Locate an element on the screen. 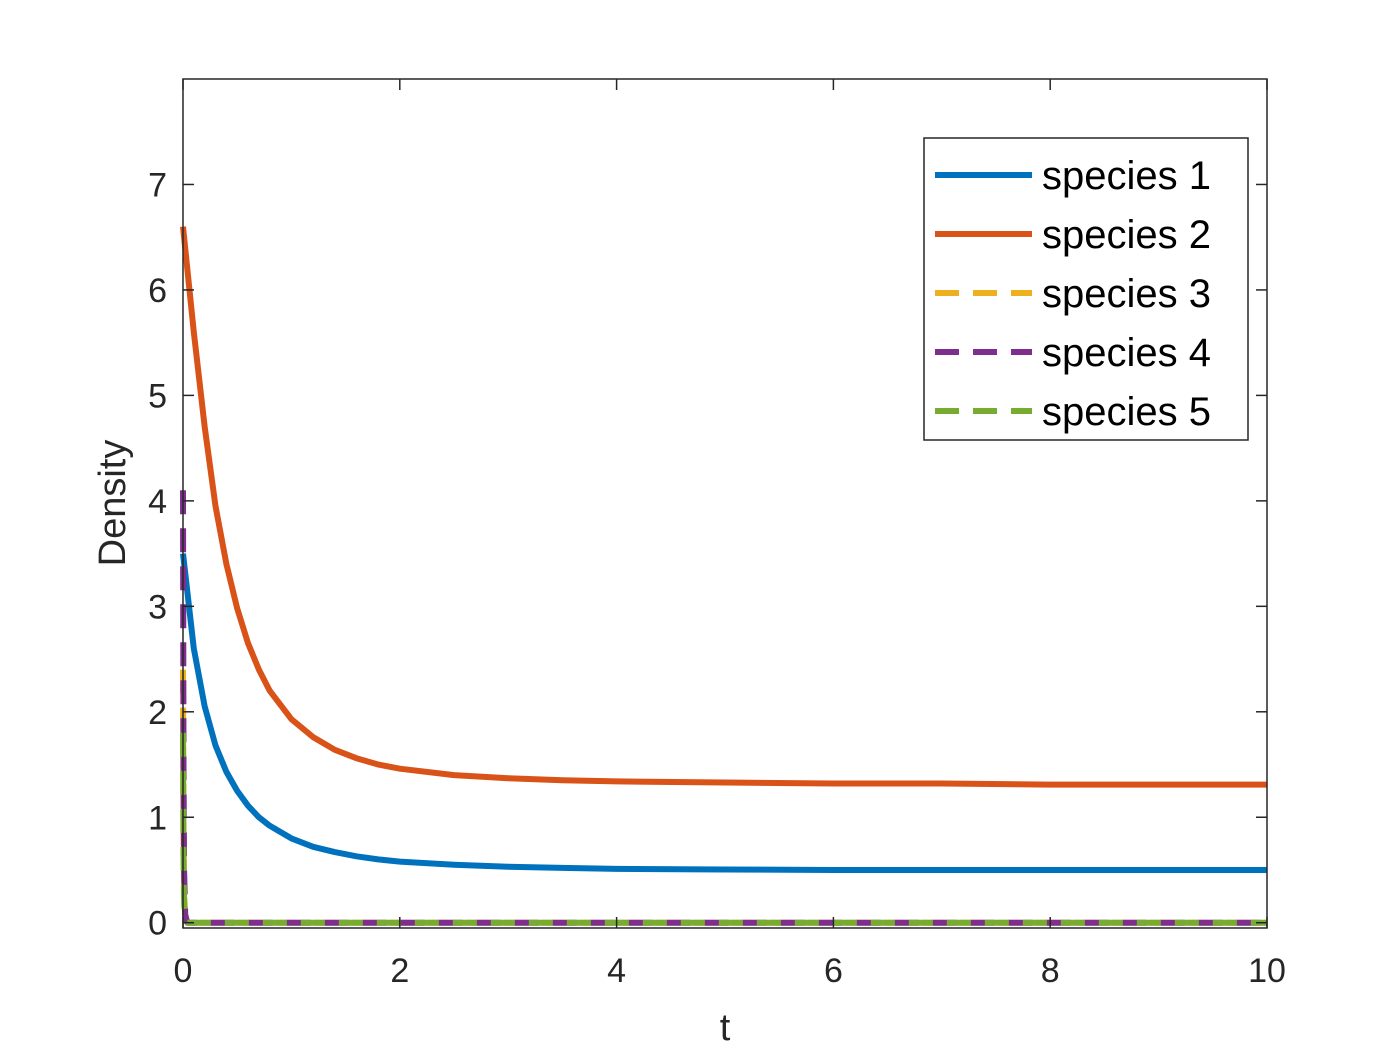 This screenshot has height=1050, width=1400. x-tick-label: 0 is located at coordinates (183, 971).